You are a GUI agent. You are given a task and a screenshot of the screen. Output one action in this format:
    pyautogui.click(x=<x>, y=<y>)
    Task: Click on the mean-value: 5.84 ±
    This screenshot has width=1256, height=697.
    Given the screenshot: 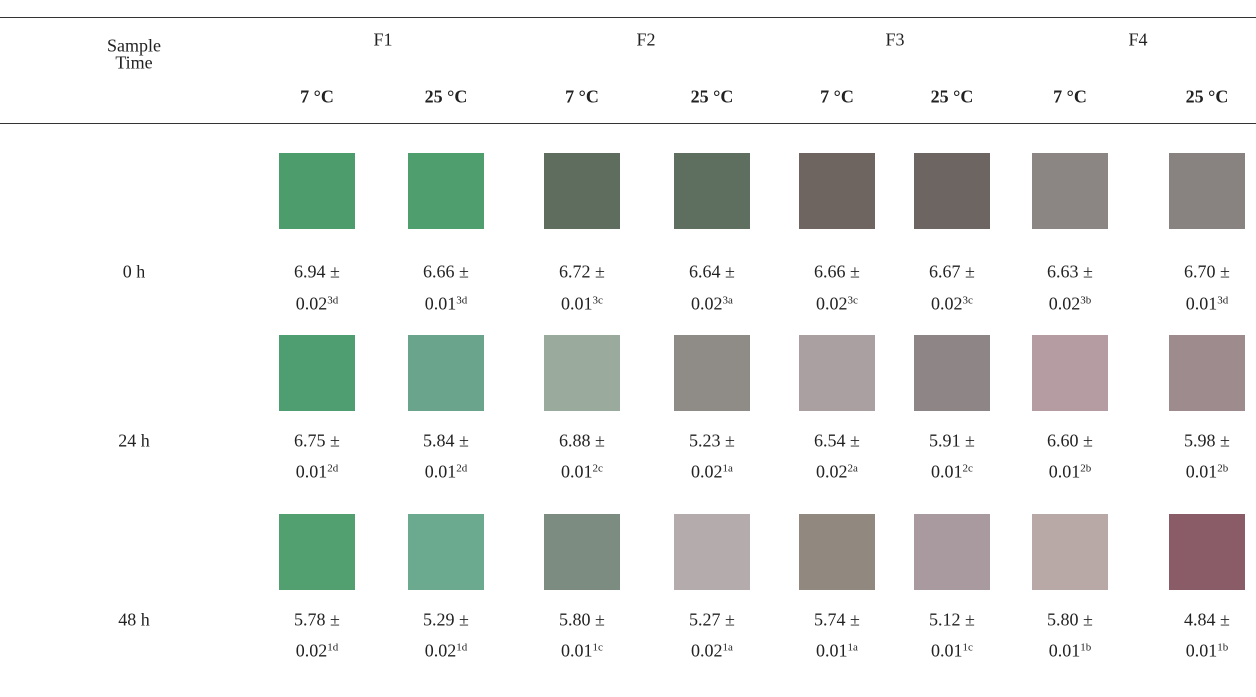 What is the action you would take?
    pyautogui.click(x=446, y=440)
    